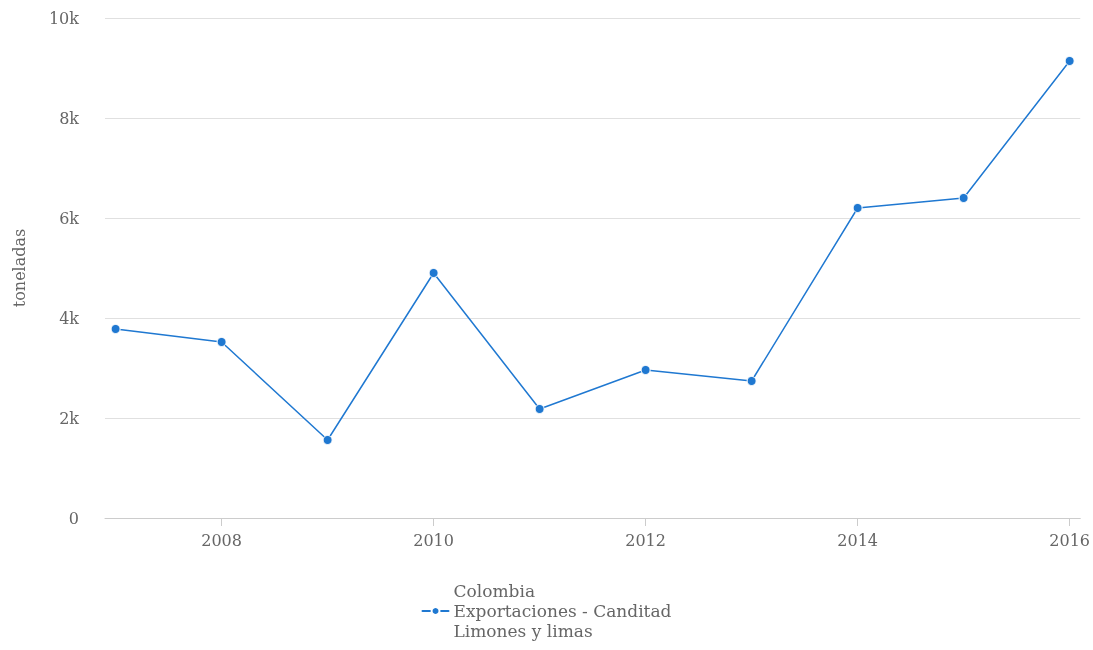 The width and height of the screenshot is (1093, 650). Describe the element at coordinates (1069, 540) in the screenshot. I see `x-tick-label: 2016` at that location.